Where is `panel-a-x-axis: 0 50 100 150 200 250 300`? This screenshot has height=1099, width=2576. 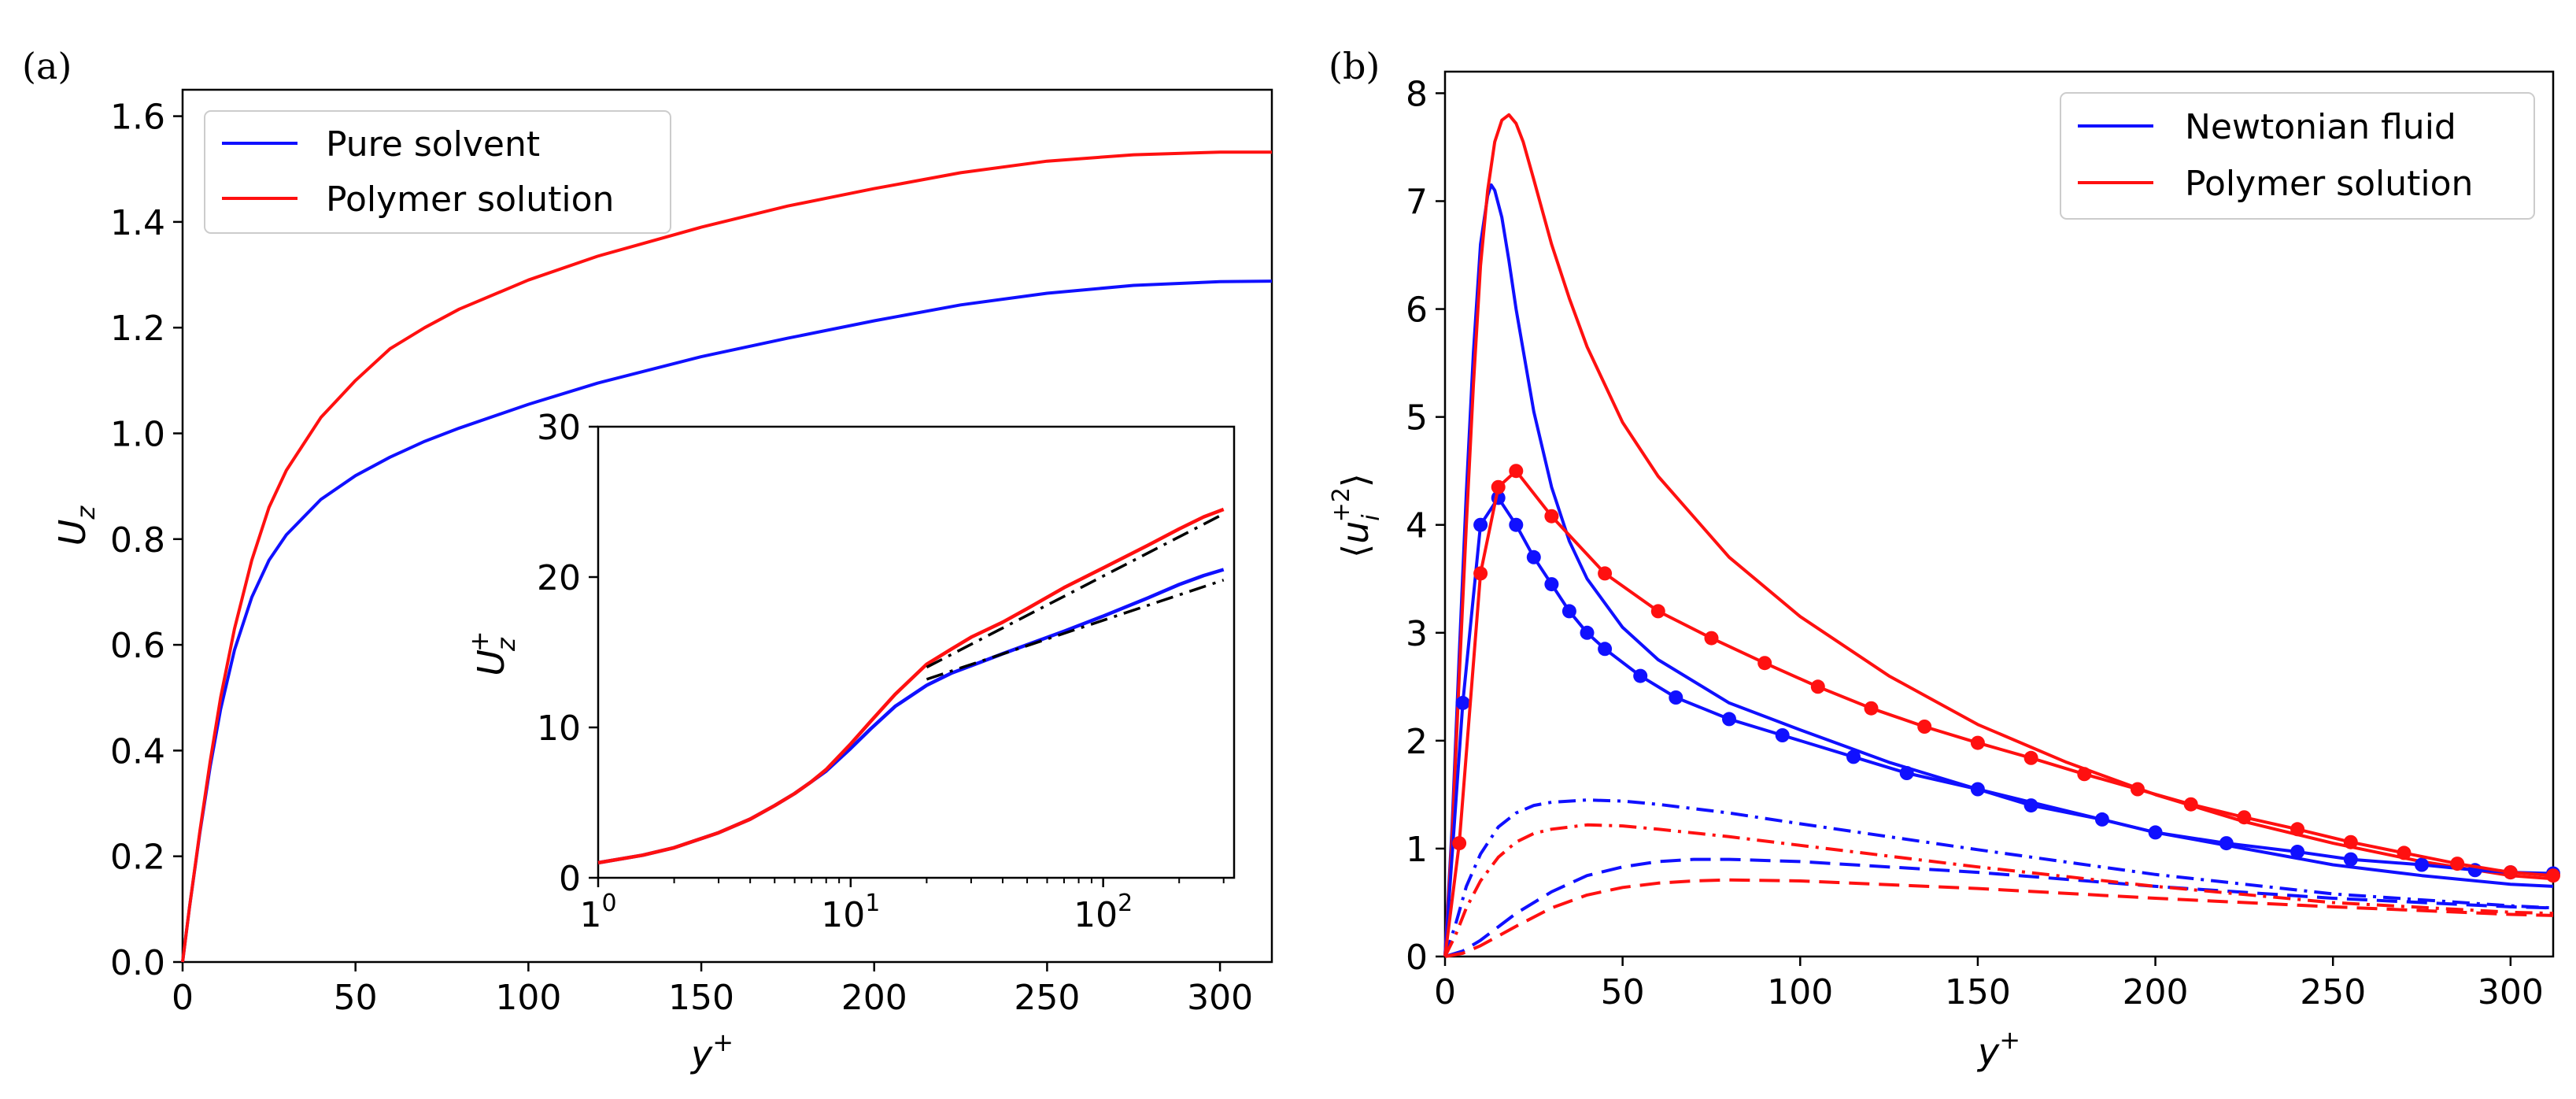 panel-a-x-axis: 0 50 100 150 200 250 300 is located at coordinates (712, 990).